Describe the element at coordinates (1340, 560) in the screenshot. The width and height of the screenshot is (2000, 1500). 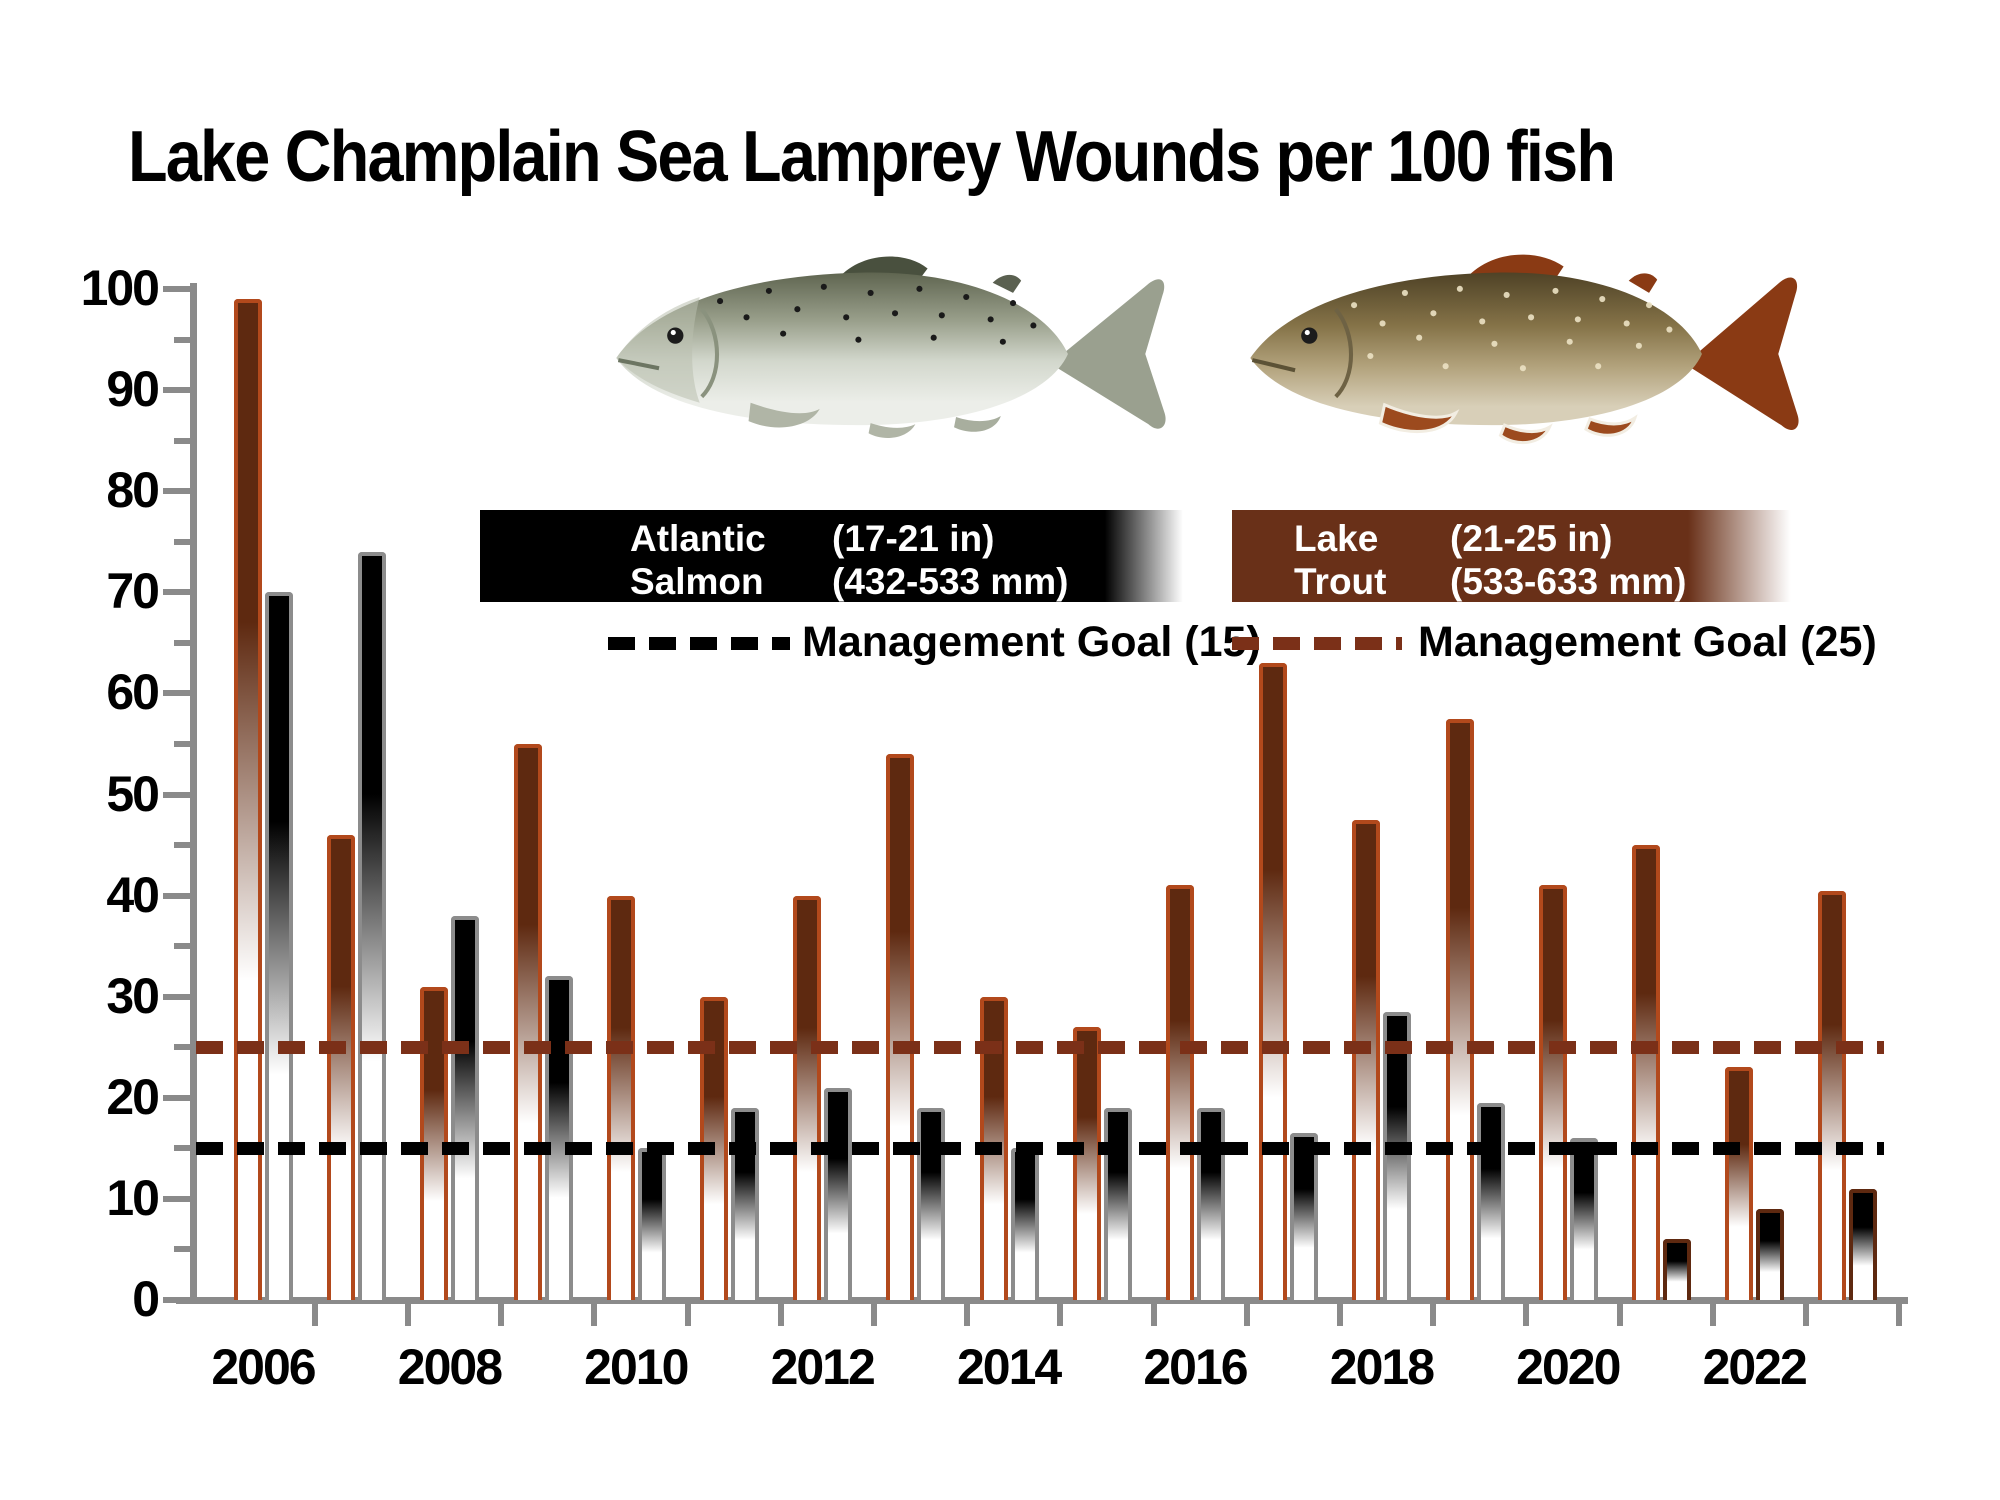
I see `trout-legend-name: Lake Trout` at that location.